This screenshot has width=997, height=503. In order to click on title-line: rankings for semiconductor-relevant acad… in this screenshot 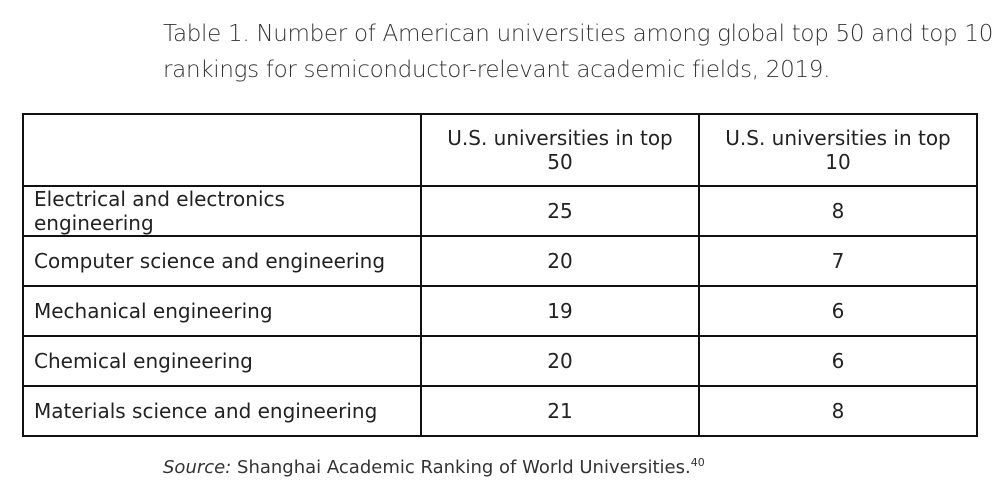, I will do `click(497, 70)`.